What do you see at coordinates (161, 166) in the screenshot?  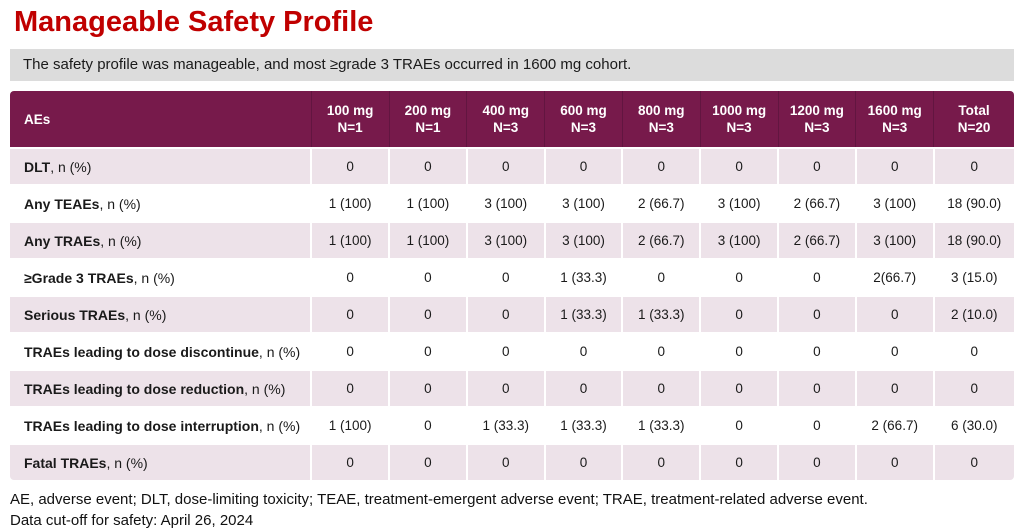 I see `row-label: DLT, n (%)` at bounding box center [161, 166].